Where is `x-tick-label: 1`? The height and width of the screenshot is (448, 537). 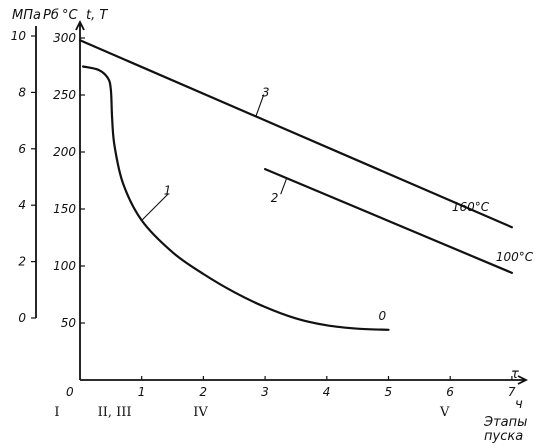 x-tick-label: 1 is located at coordinates (142, 392).